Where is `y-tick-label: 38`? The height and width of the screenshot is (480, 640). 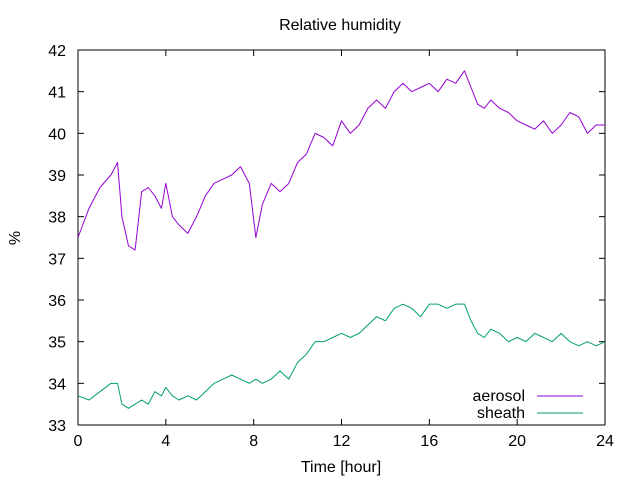 y-tick-label: 38 is located at coordinates (57, 218).